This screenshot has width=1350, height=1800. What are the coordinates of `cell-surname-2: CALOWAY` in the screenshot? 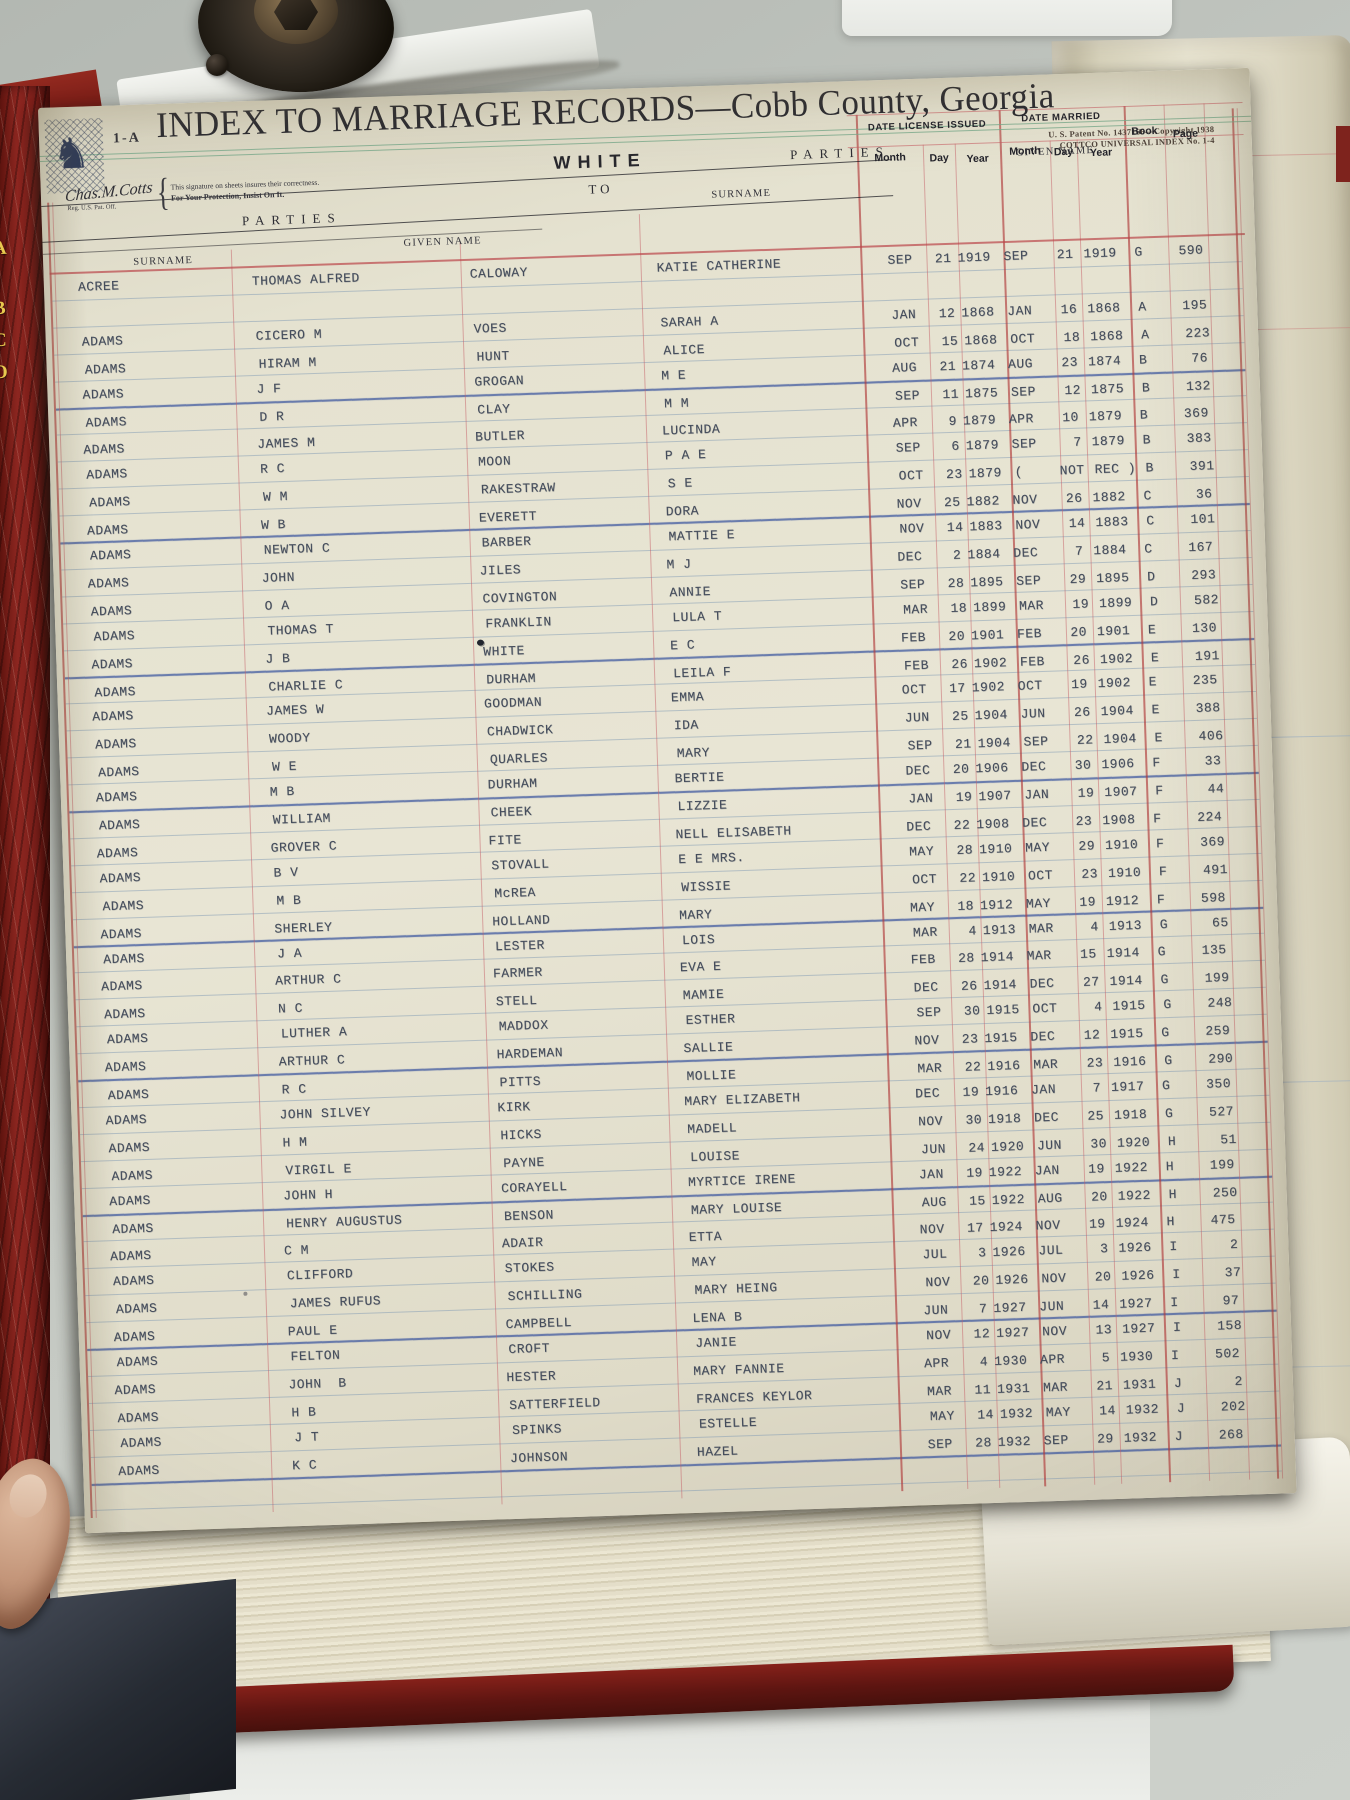 It's located at (499, 273).